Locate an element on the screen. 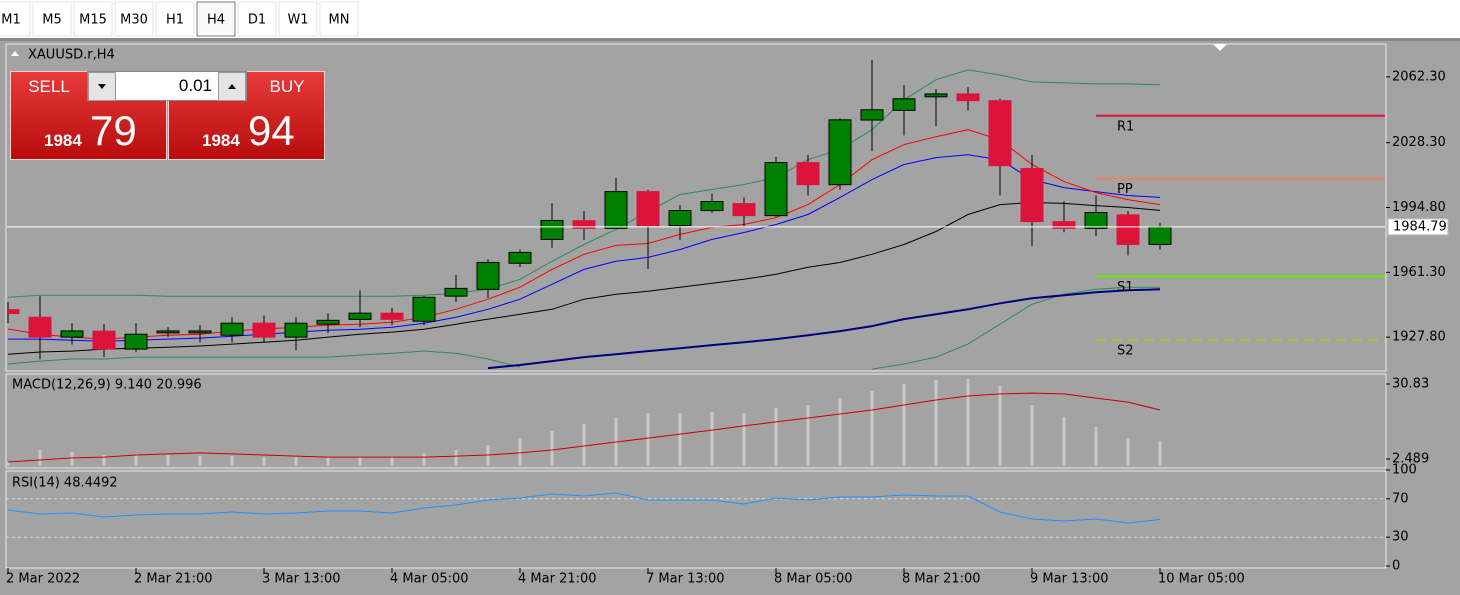 This screenshot has width=1460, height=595. panel-title: MACD(12,26,9) 9.140 20.996 is located at coordinates (107, 385).